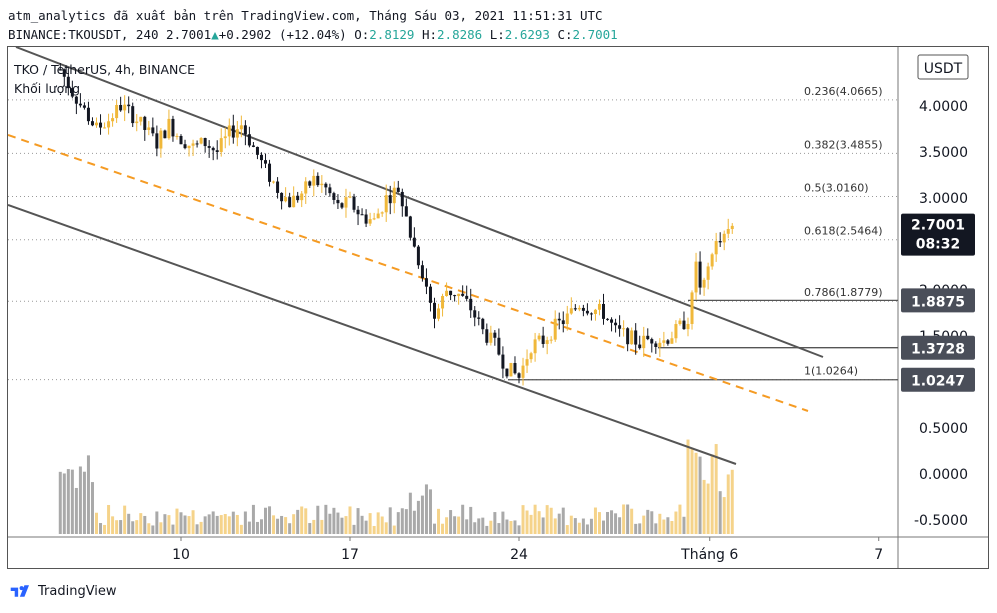 The width and height of the screenshot is (997, 613). I want to click on price-badge-box, so click(938, 347).